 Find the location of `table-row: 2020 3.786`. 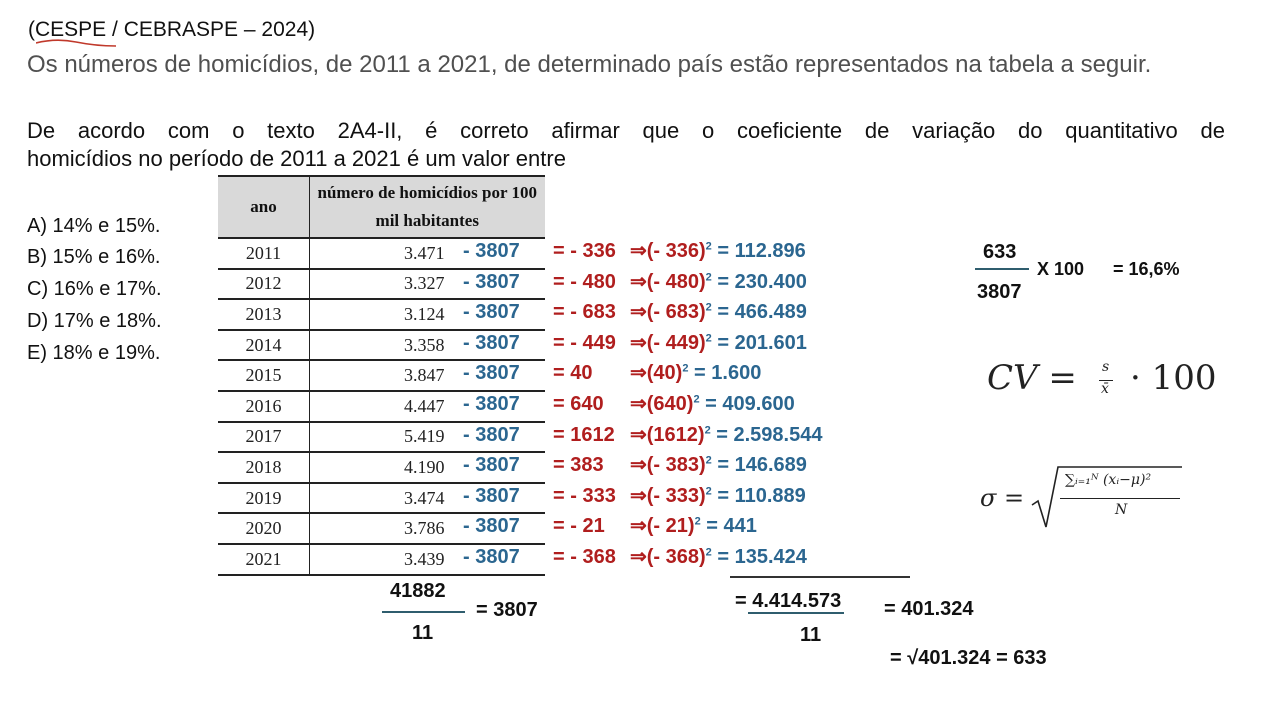

table-row: 2020 3.786 is located at coordinates (381, 529).